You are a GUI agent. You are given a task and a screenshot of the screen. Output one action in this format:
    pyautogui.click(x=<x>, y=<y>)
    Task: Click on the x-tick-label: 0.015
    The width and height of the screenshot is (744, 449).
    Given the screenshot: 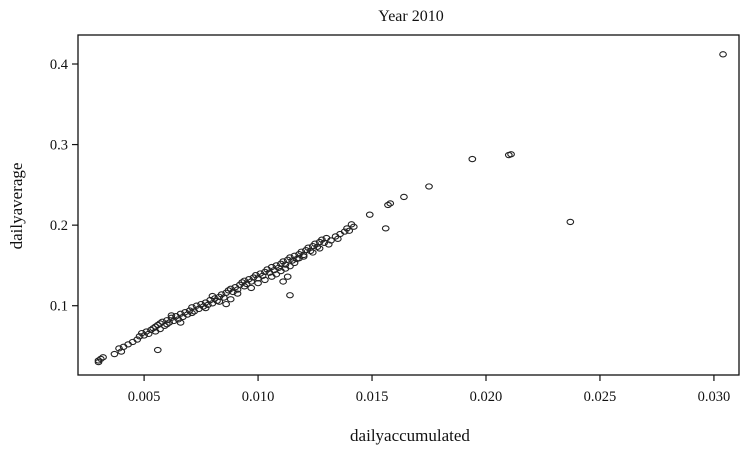 What is the action you would take?
    pyautogui.click(x=372, y=397)
    